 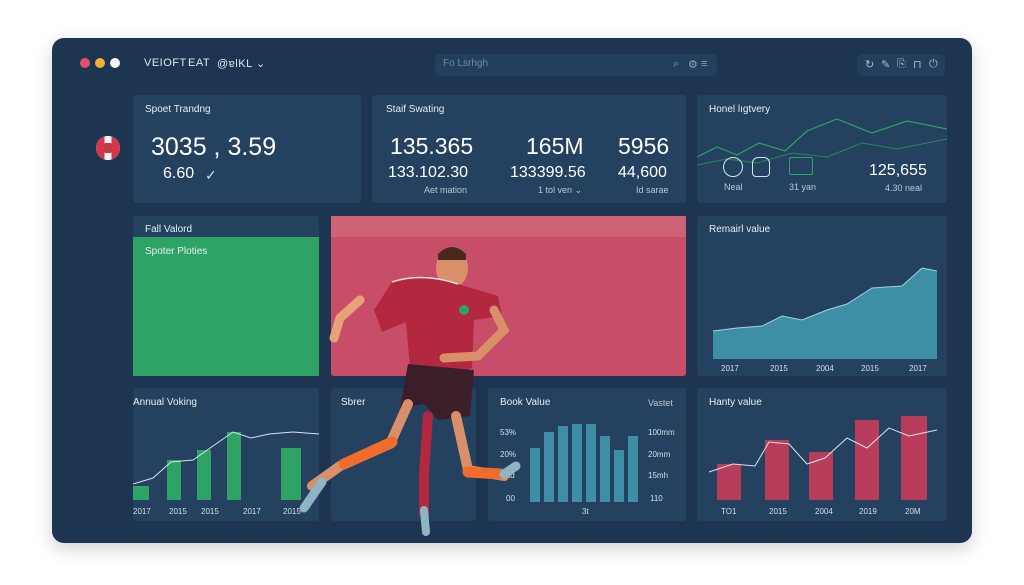 I want to click on panel-title: Remairl value, so click(x=740, y=229).